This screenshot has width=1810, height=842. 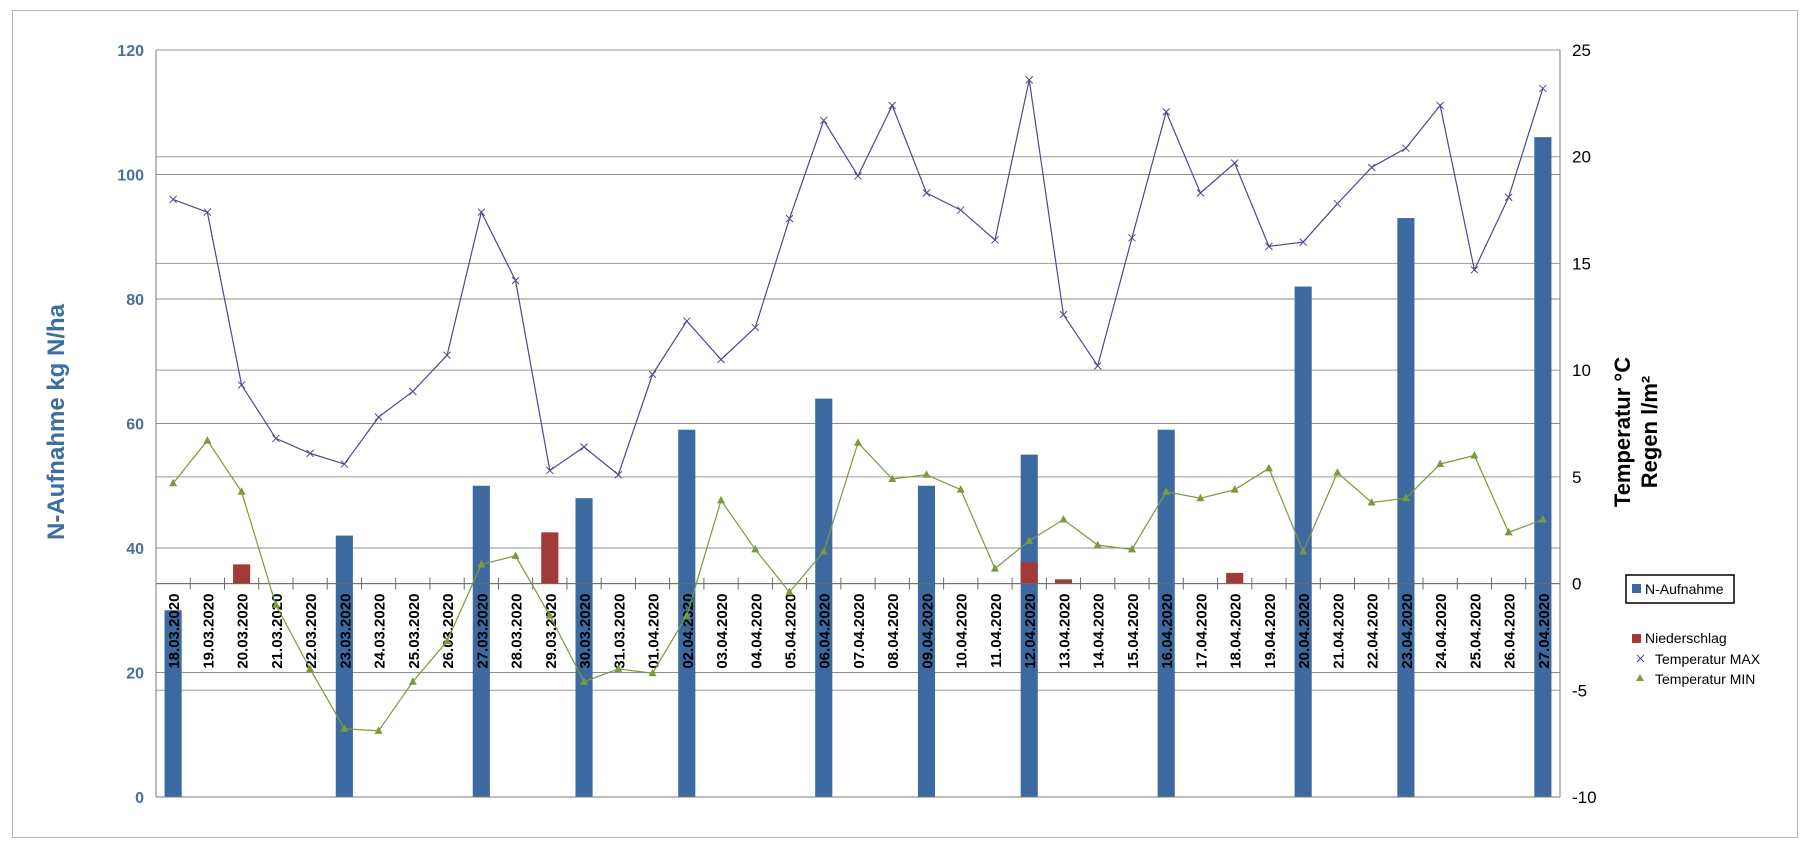 I want to click on y-tick-left: 100, so click(x=130, y=176).